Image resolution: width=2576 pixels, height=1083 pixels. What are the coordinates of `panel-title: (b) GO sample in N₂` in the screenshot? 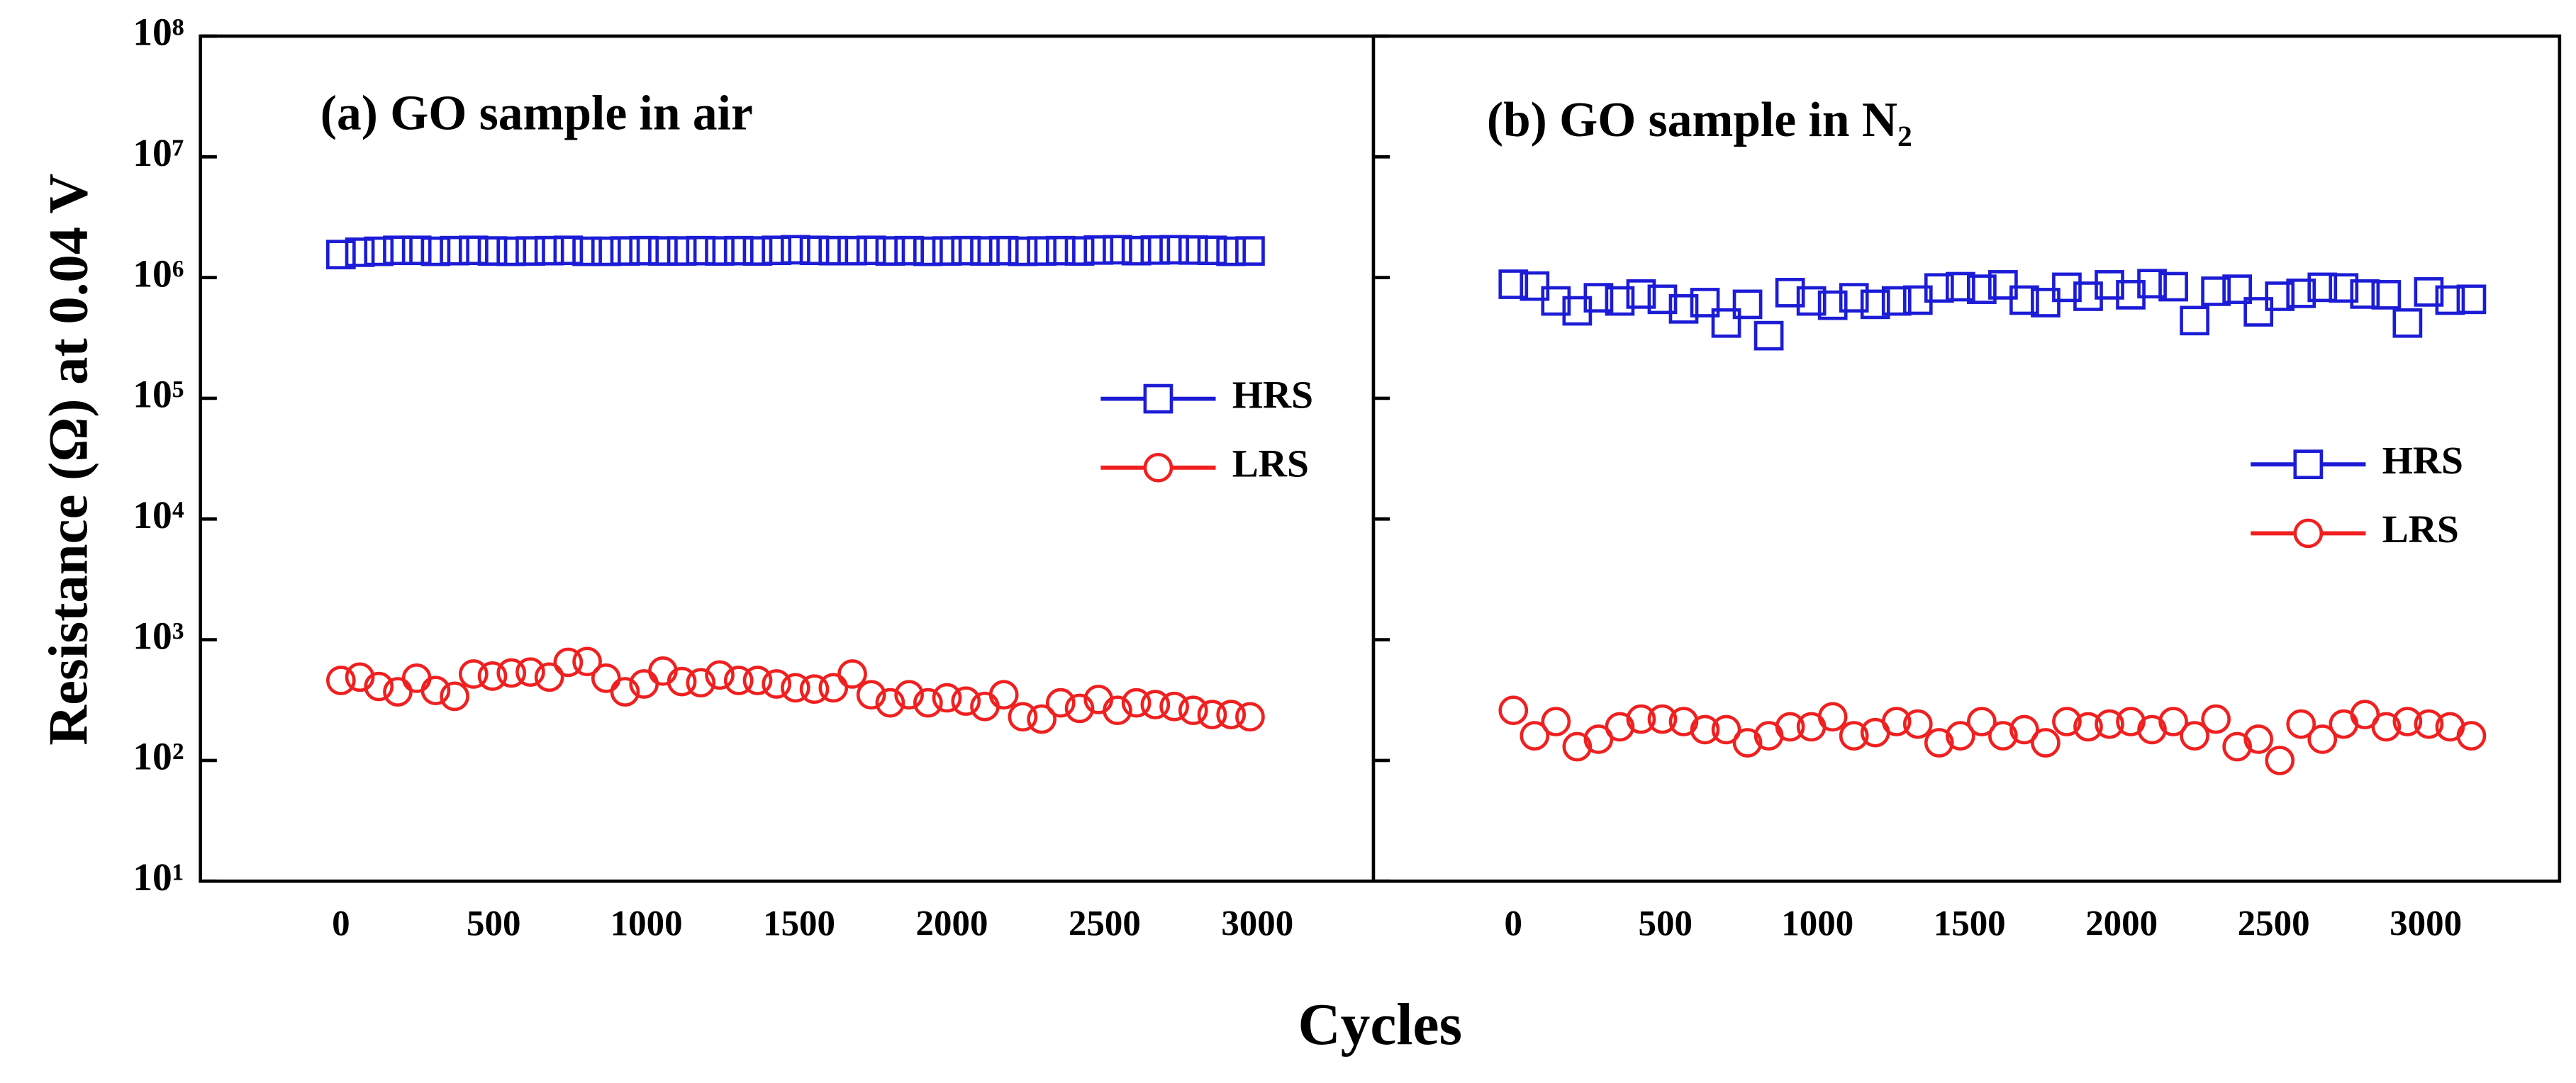 It's located at (1699, 120).